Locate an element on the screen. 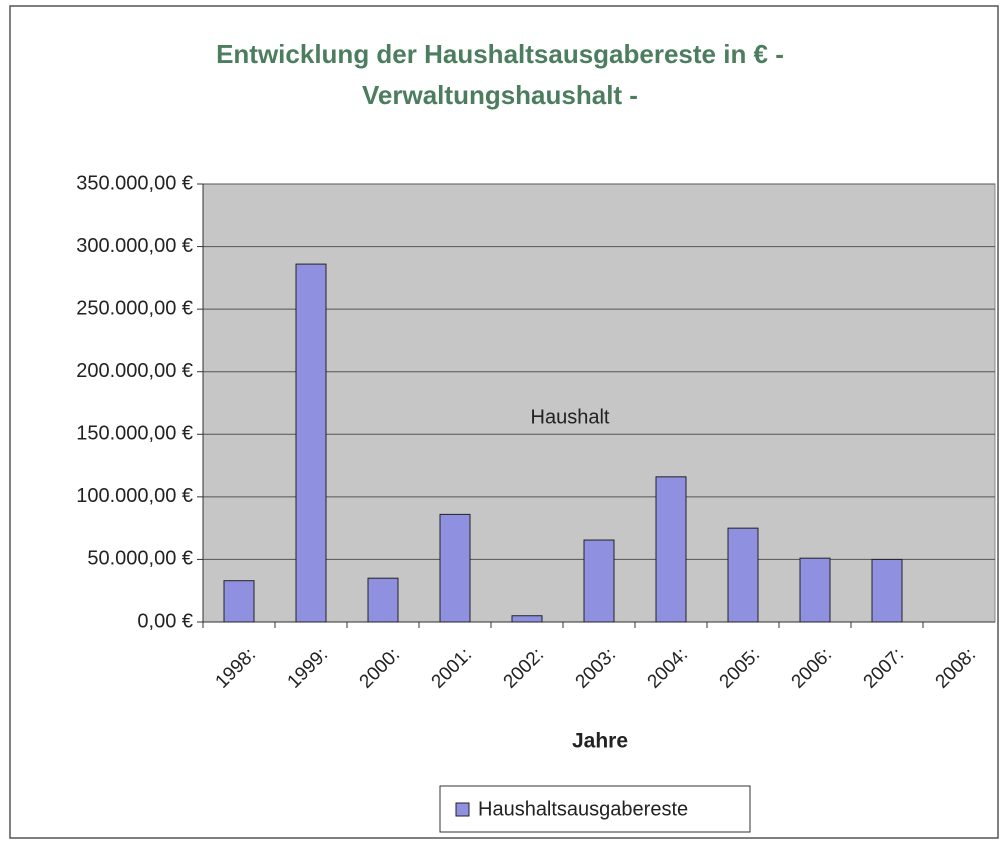 Image resolution: width=1001 pixels, height=841 pixels. y-tick-label: 150.000,00 € is located at coordinates (134, 434).